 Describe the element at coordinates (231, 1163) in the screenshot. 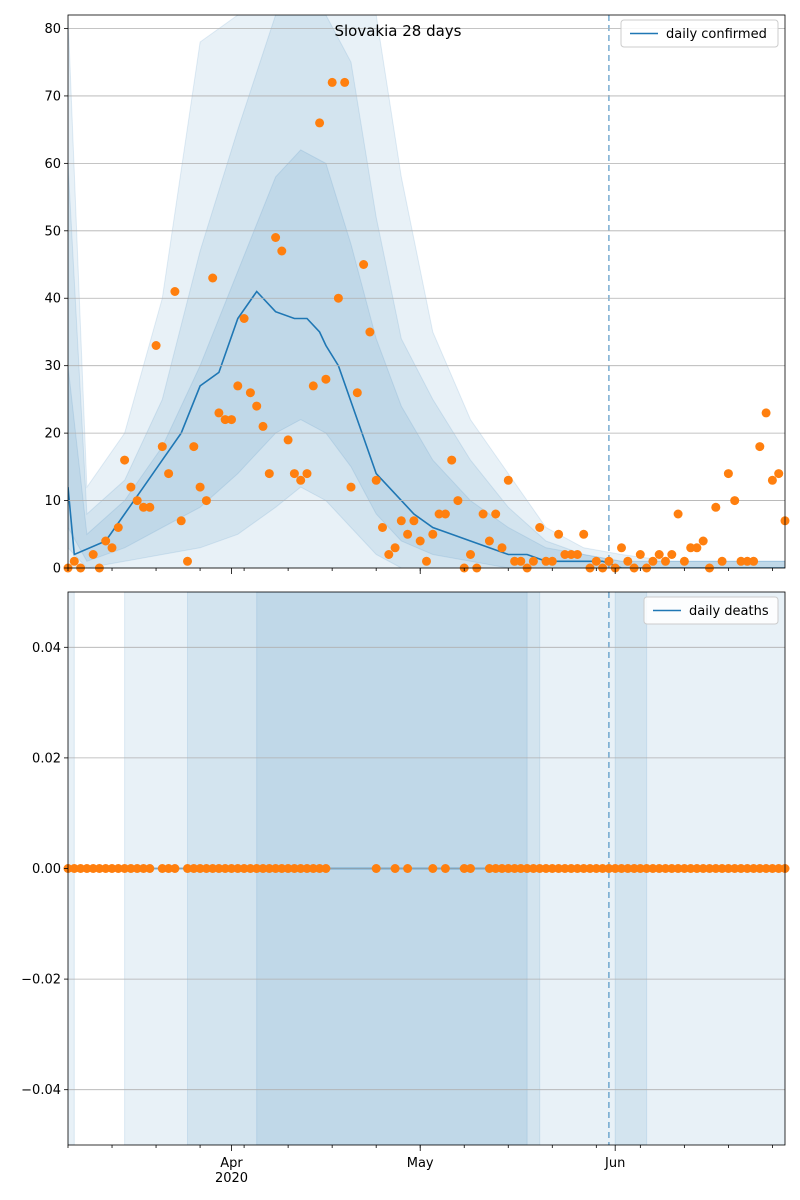

I see `x-tick-label: Apr` at that location.